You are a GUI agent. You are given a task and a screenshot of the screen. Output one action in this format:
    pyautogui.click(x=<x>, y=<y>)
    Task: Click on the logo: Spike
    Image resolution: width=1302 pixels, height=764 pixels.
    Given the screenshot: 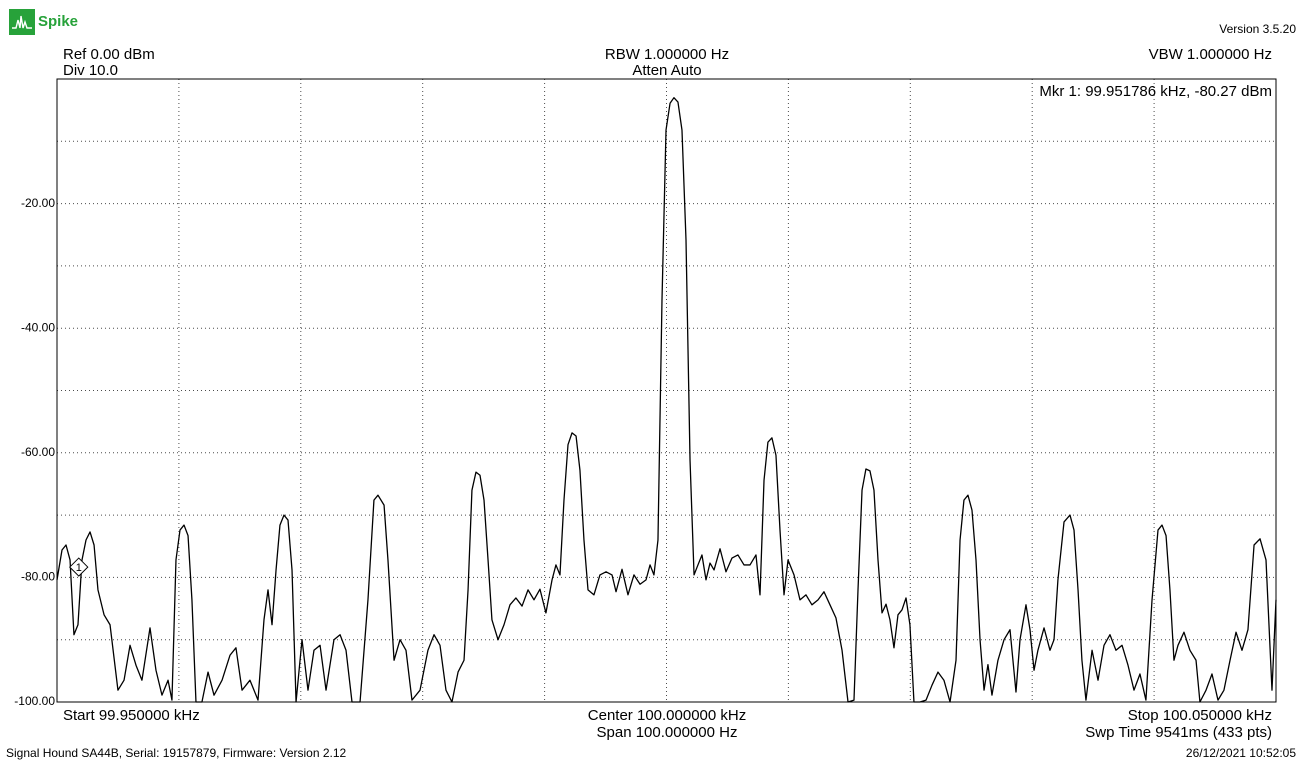 What is the action you would take?
    pyautogui.click(x=43, y=22)
    